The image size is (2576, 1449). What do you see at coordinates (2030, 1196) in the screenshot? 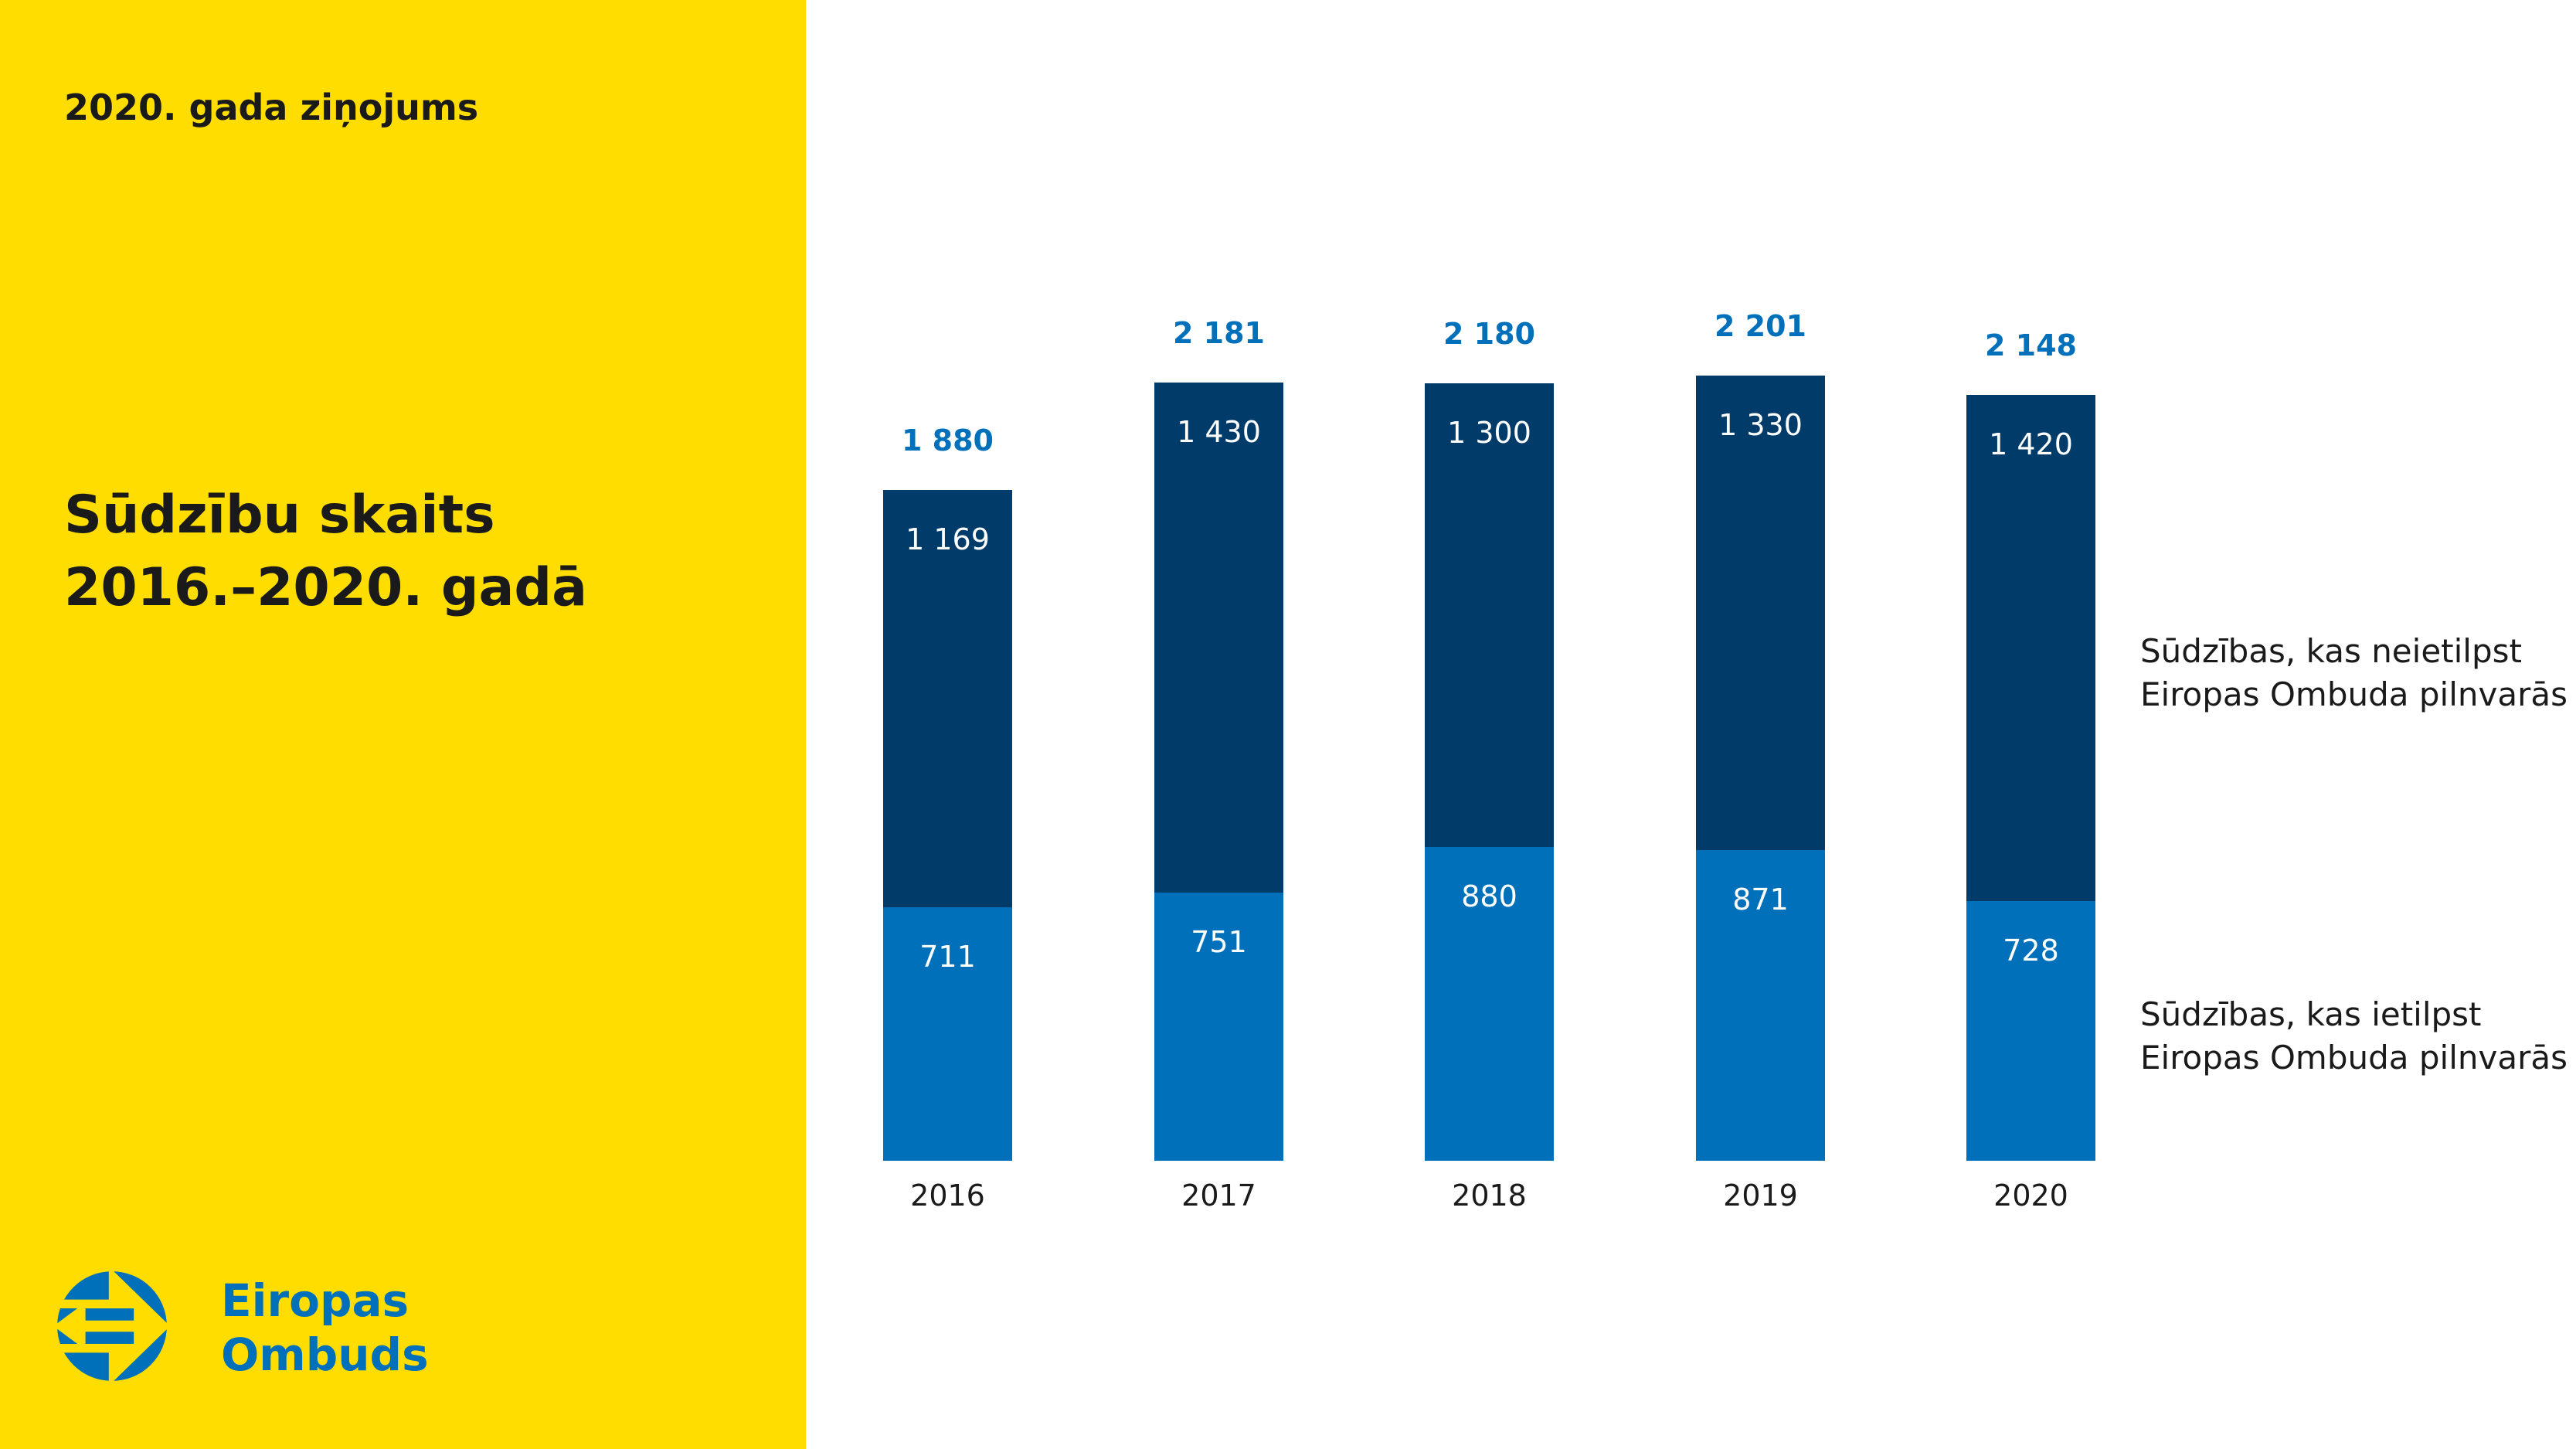
I see `x-tick-label: 2020` at bounding box center [2030, 1196].